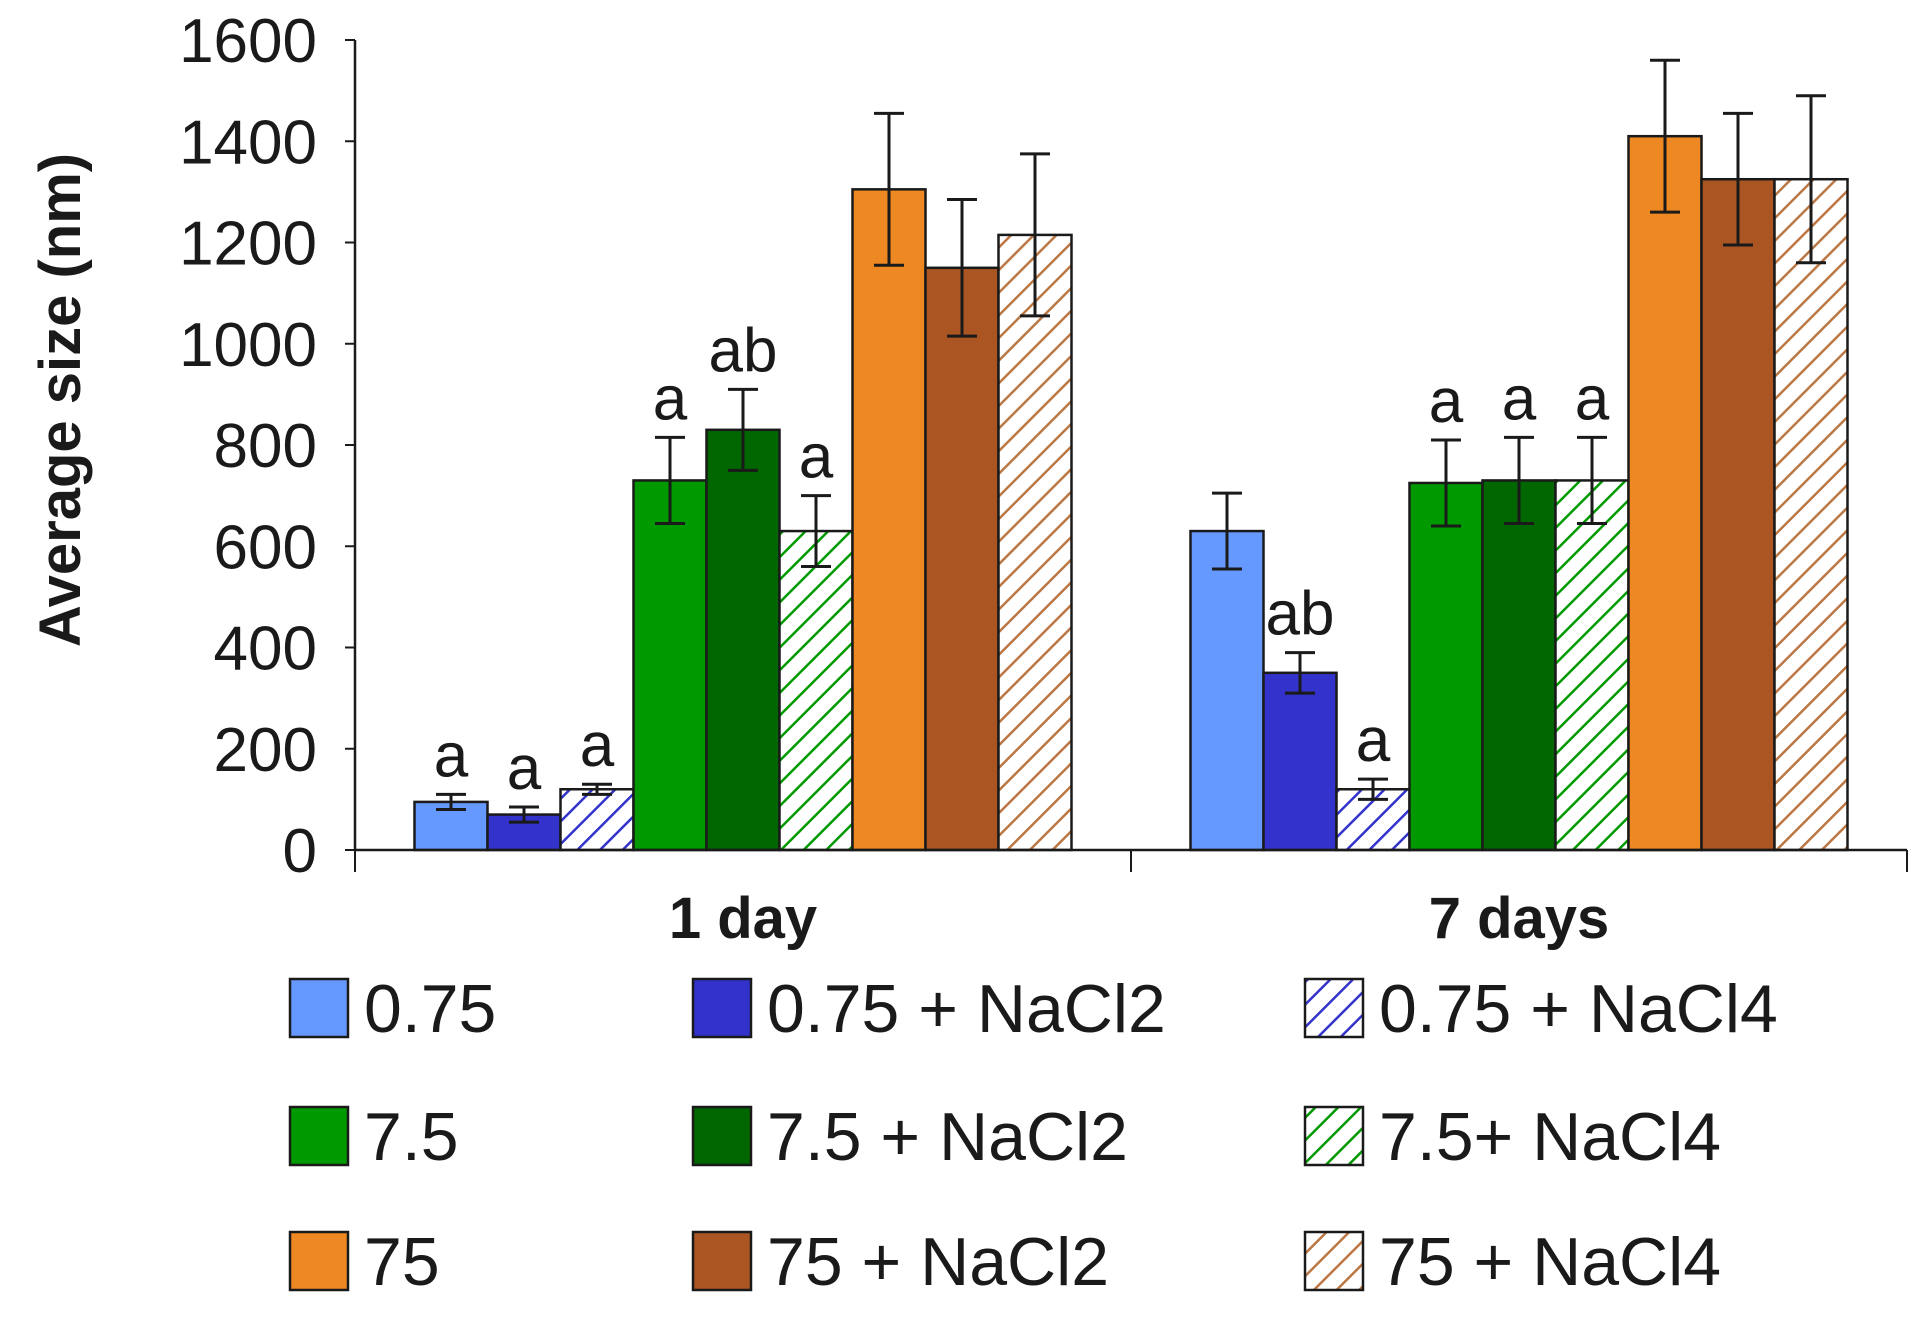  I want to click on y-tick-label: 1400, so click(248, 142).